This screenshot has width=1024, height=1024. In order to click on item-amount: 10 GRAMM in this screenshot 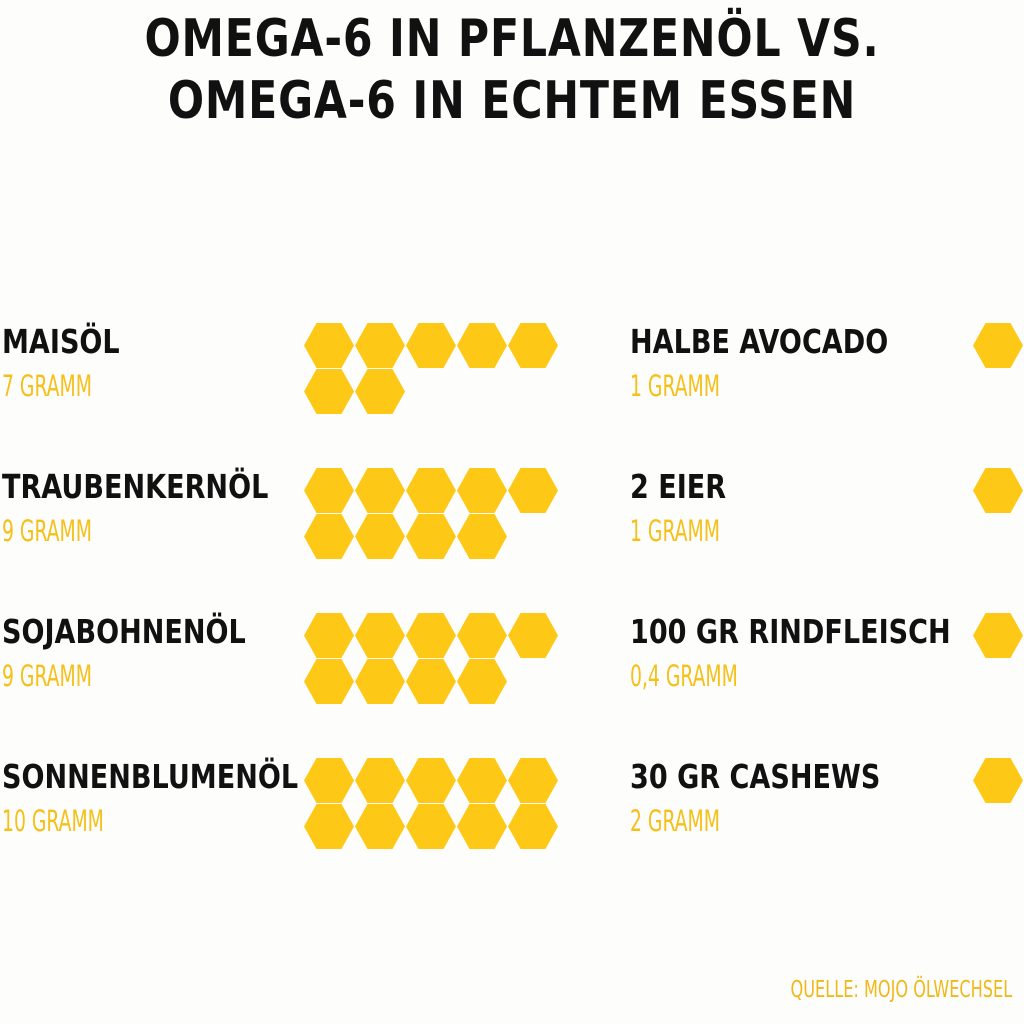, I will do `click(53, 821)`.